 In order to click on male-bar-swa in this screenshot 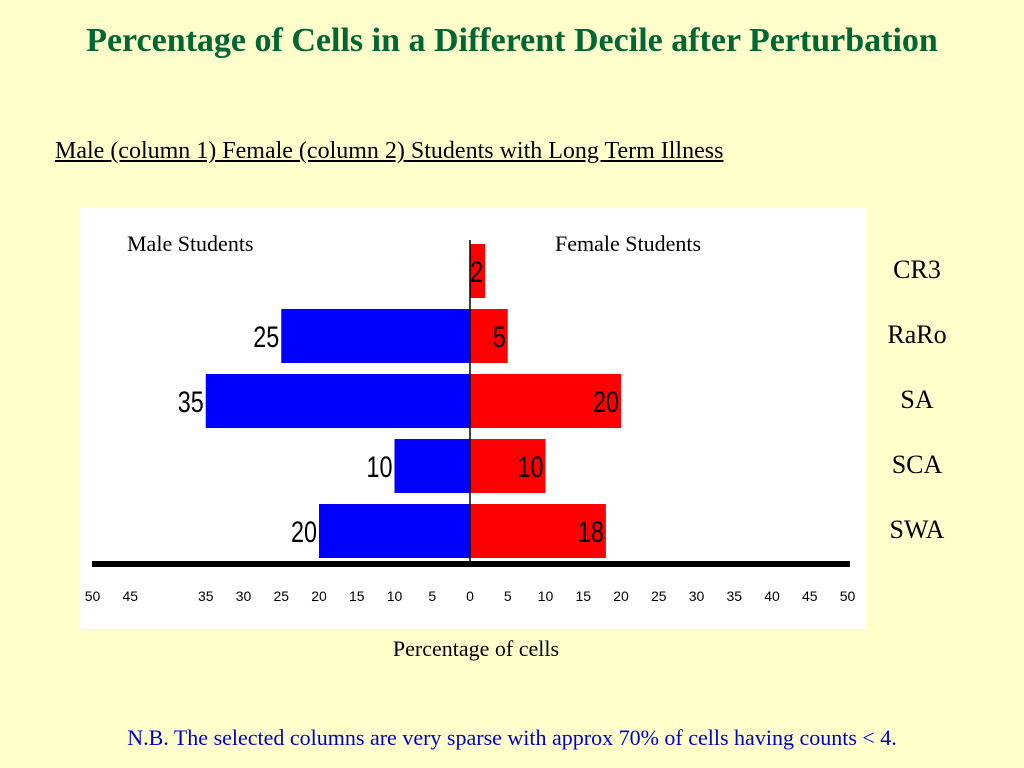, I will do `click(394, 531)`.